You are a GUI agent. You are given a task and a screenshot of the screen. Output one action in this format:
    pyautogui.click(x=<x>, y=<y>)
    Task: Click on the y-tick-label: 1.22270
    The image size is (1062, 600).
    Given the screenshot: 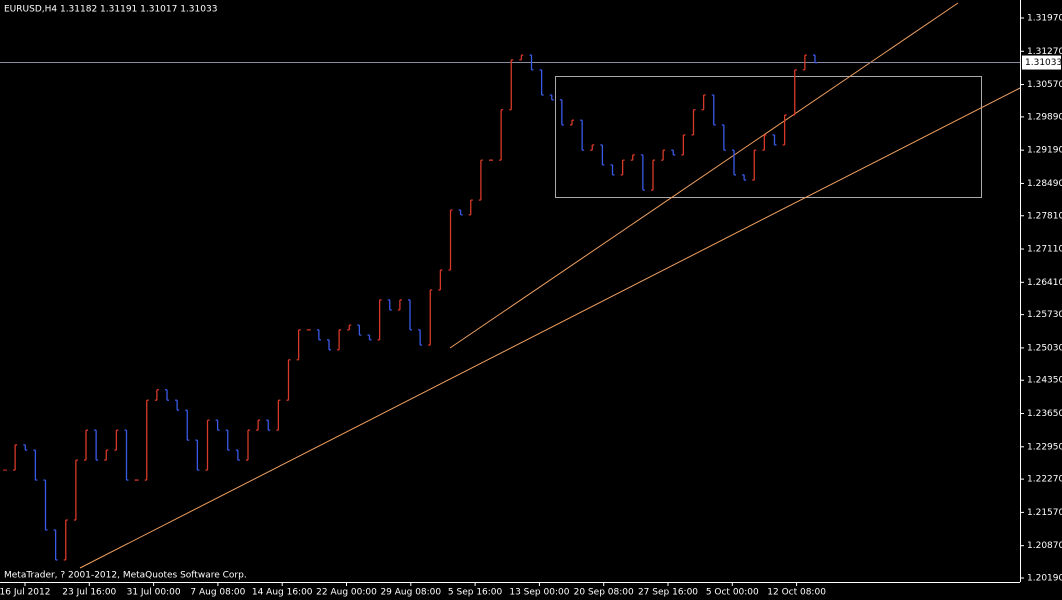 What is the action you would take?
    pyautogui.click(x=1044, y=480)
    